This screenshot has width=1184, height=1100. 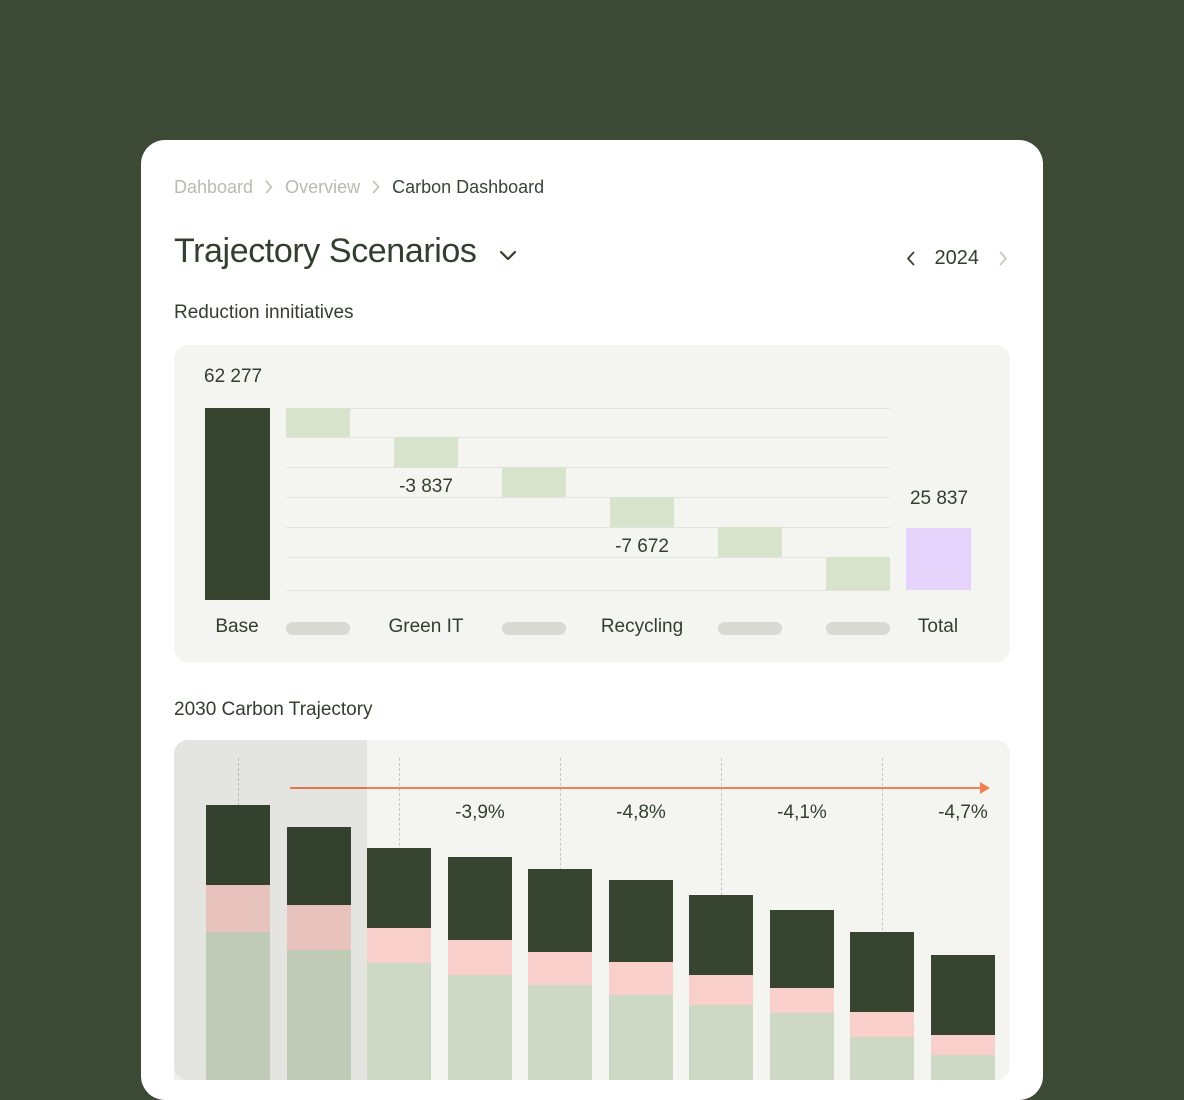 I want to click on chevron-down-icon, so click(x=508, y=255).